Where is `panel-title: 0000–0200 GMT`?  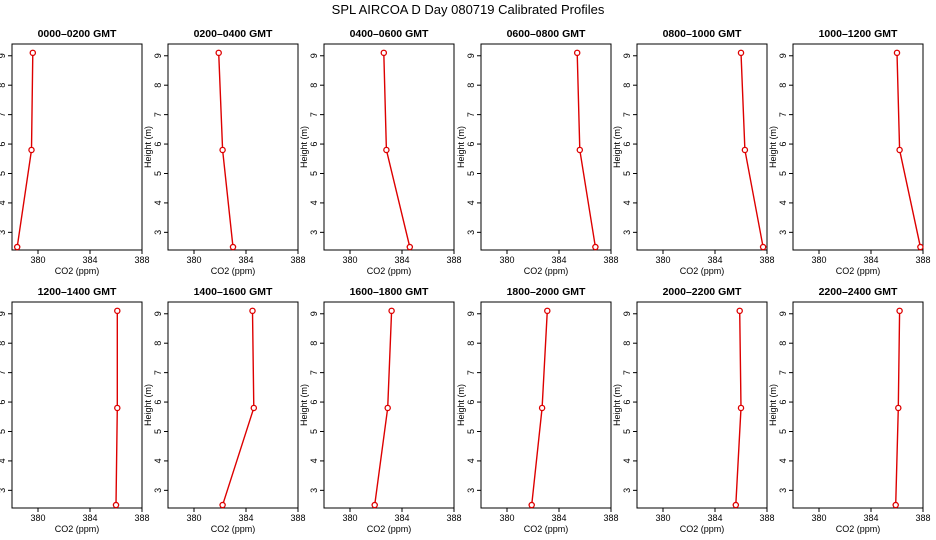
panel-title: 0000–0200 GMT is located at coordinates (77, 34).